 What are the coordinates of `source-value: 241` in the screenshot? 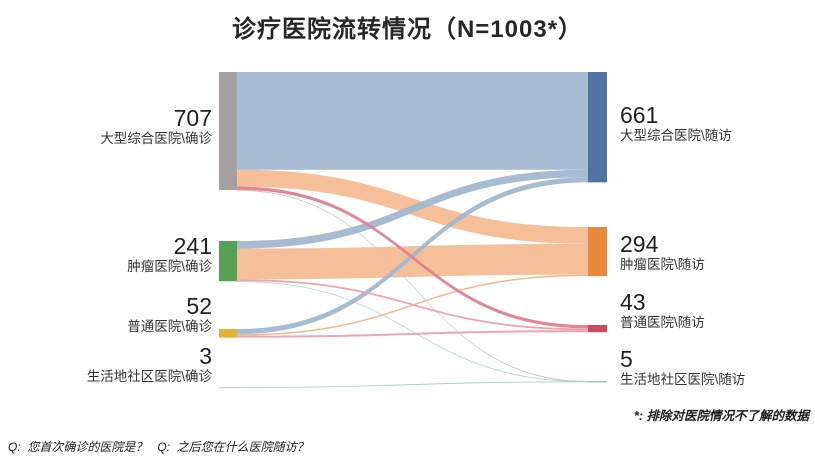 It's located at (192, 246).